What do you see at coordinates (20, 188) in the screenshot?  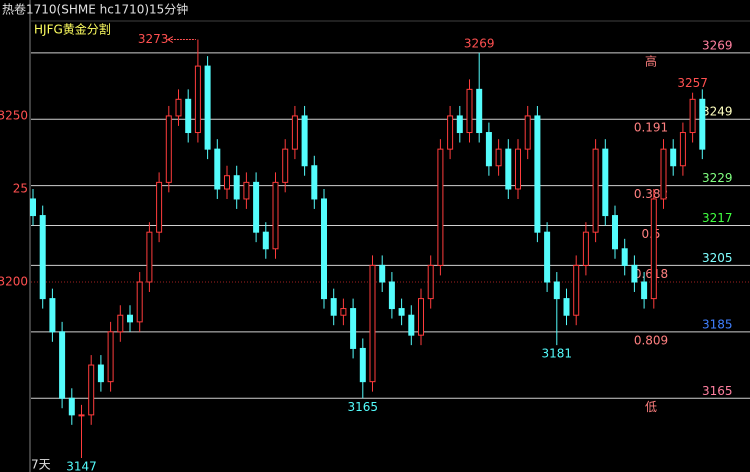 I see `y-tick-label: 25` at bounding box center [20, 188].